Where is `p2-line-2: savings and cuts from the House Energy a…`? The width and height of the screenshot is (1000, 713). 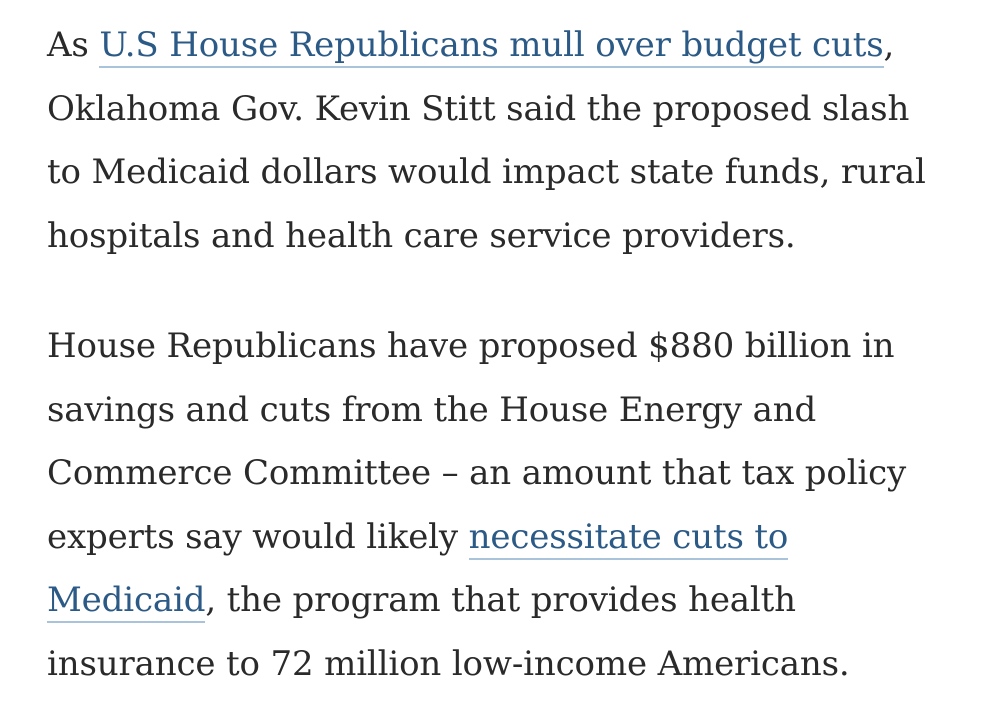
p2-line-2: savings and cuts from the House Energy a… is located at coordinates (432, 409).